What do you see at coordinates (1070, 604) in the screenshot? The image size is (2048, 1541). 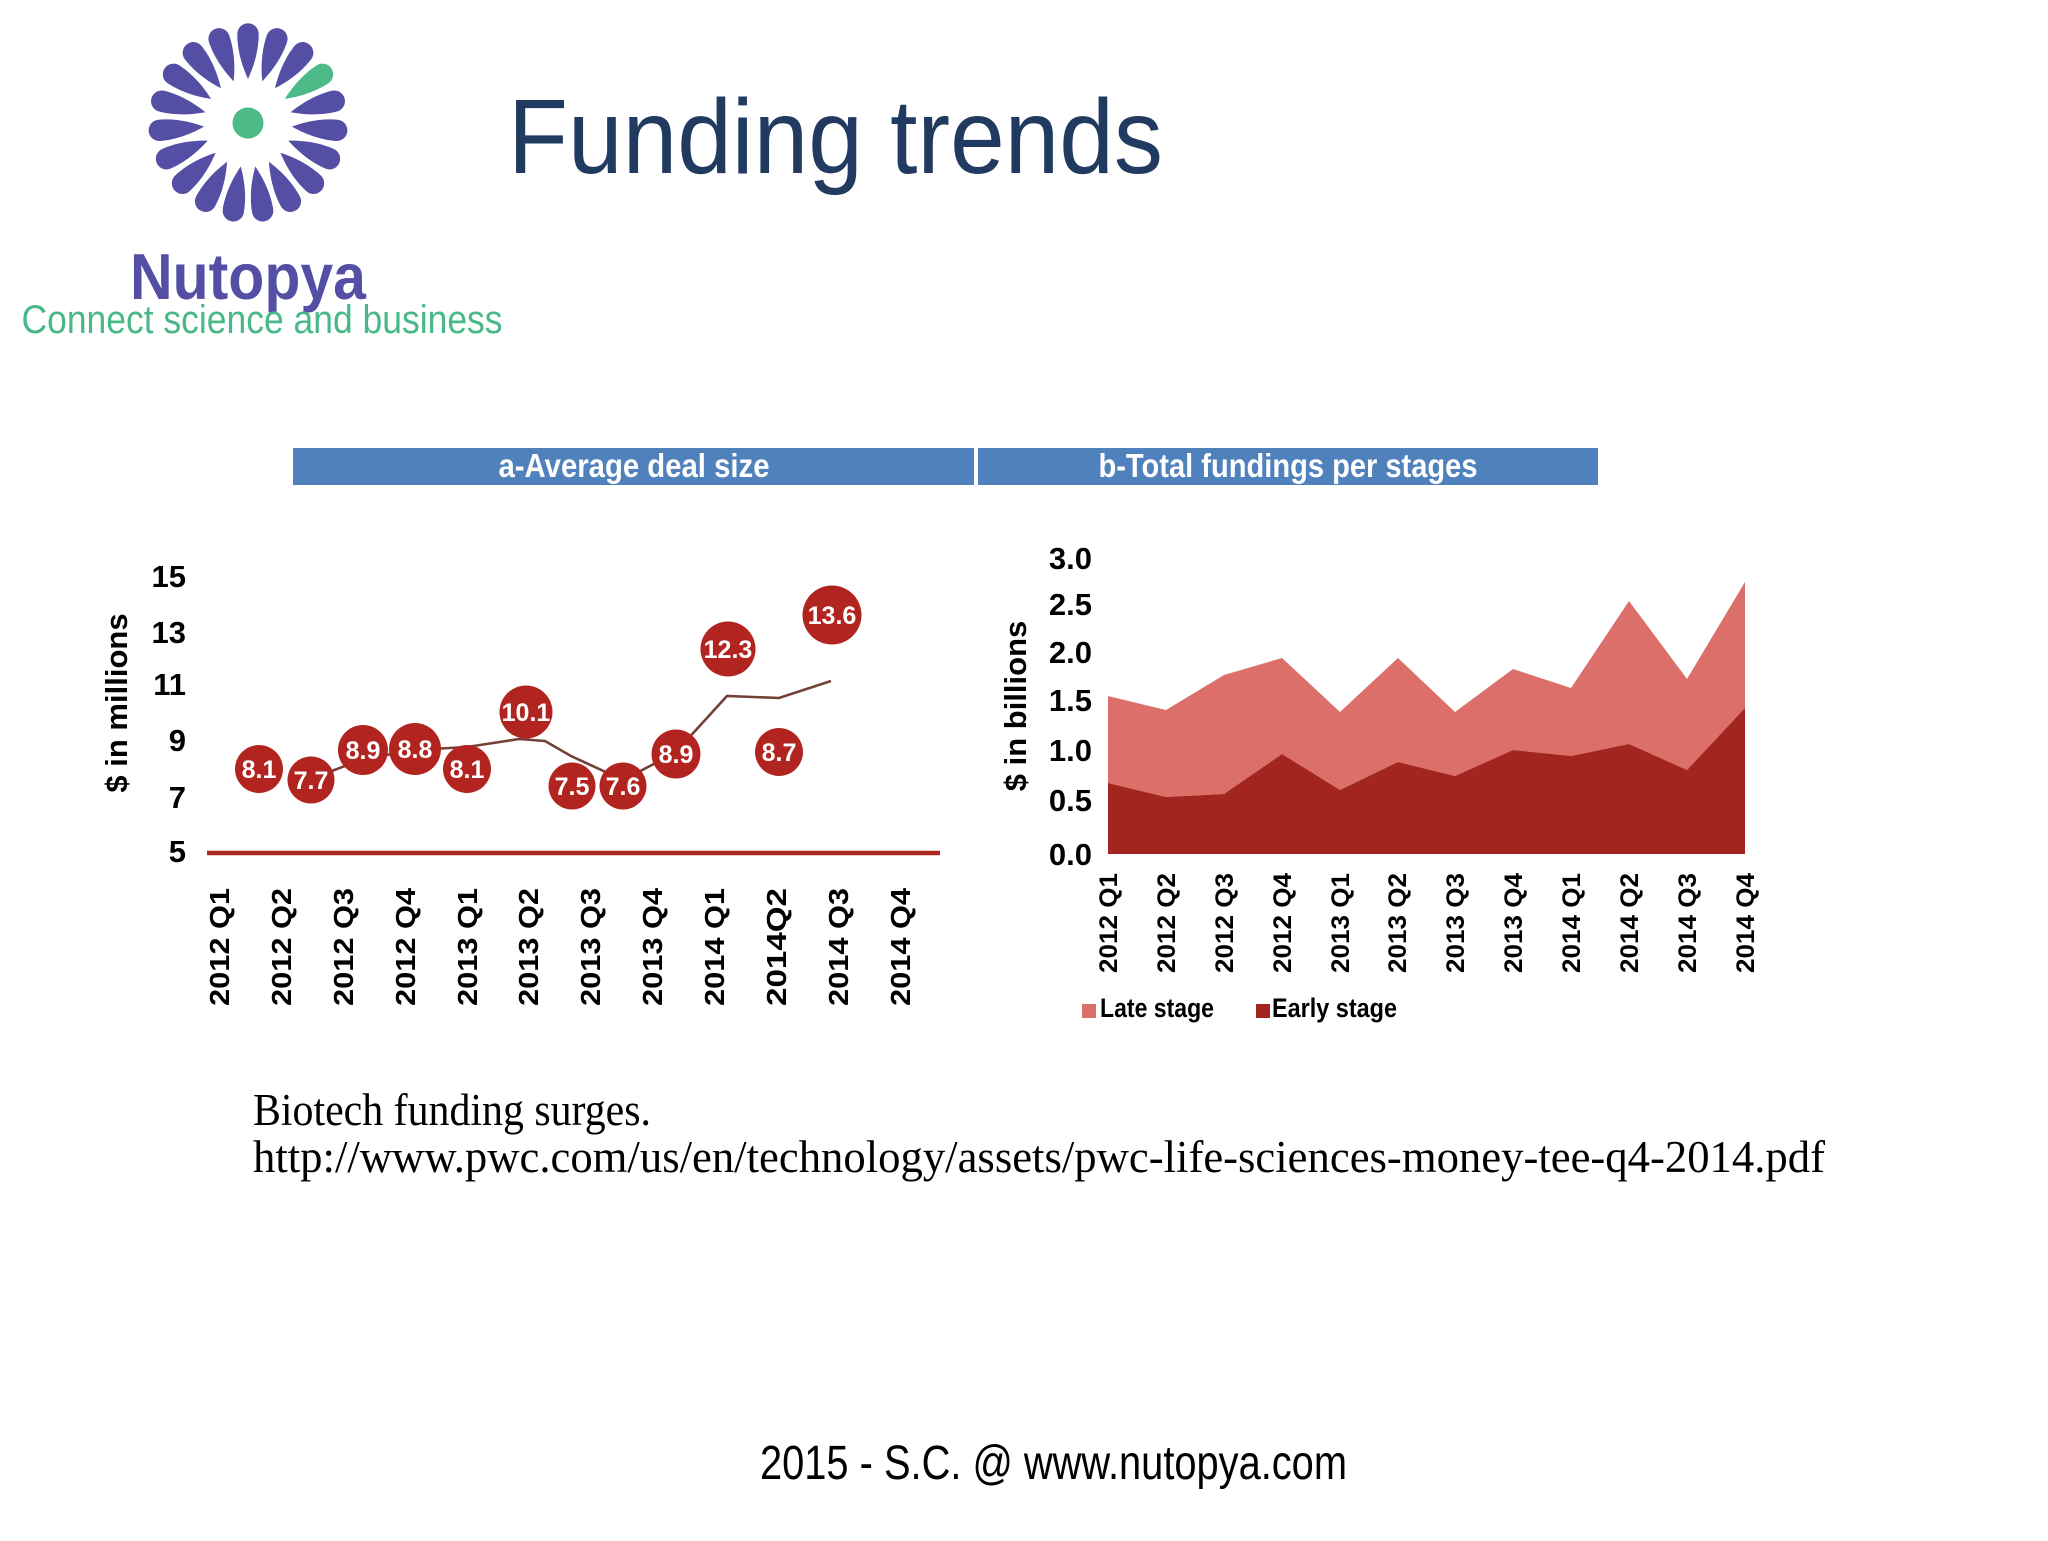 I see `svg-text: 2.5` at bounding box center [1070, 604].